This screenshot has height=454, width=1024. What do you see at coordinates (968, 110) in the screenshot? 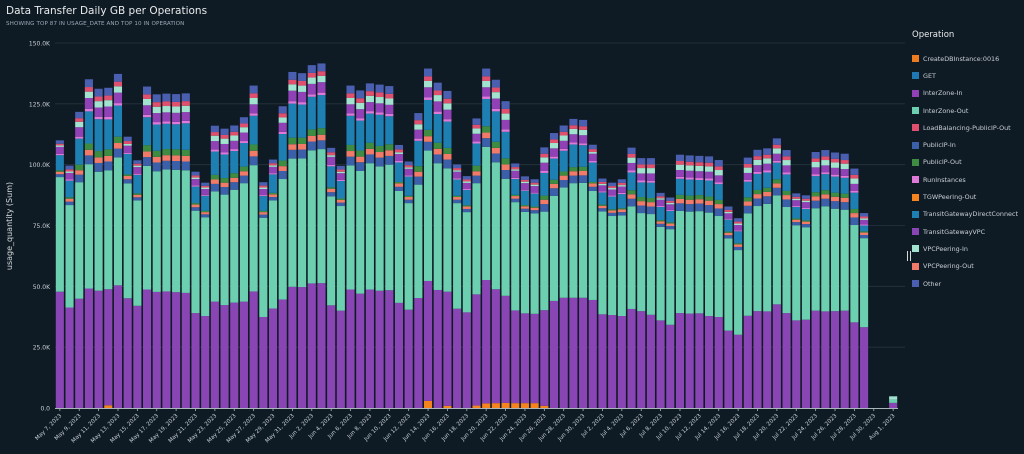
I see `legend-item: InterZone-Out` at bounding box center [968, 110].